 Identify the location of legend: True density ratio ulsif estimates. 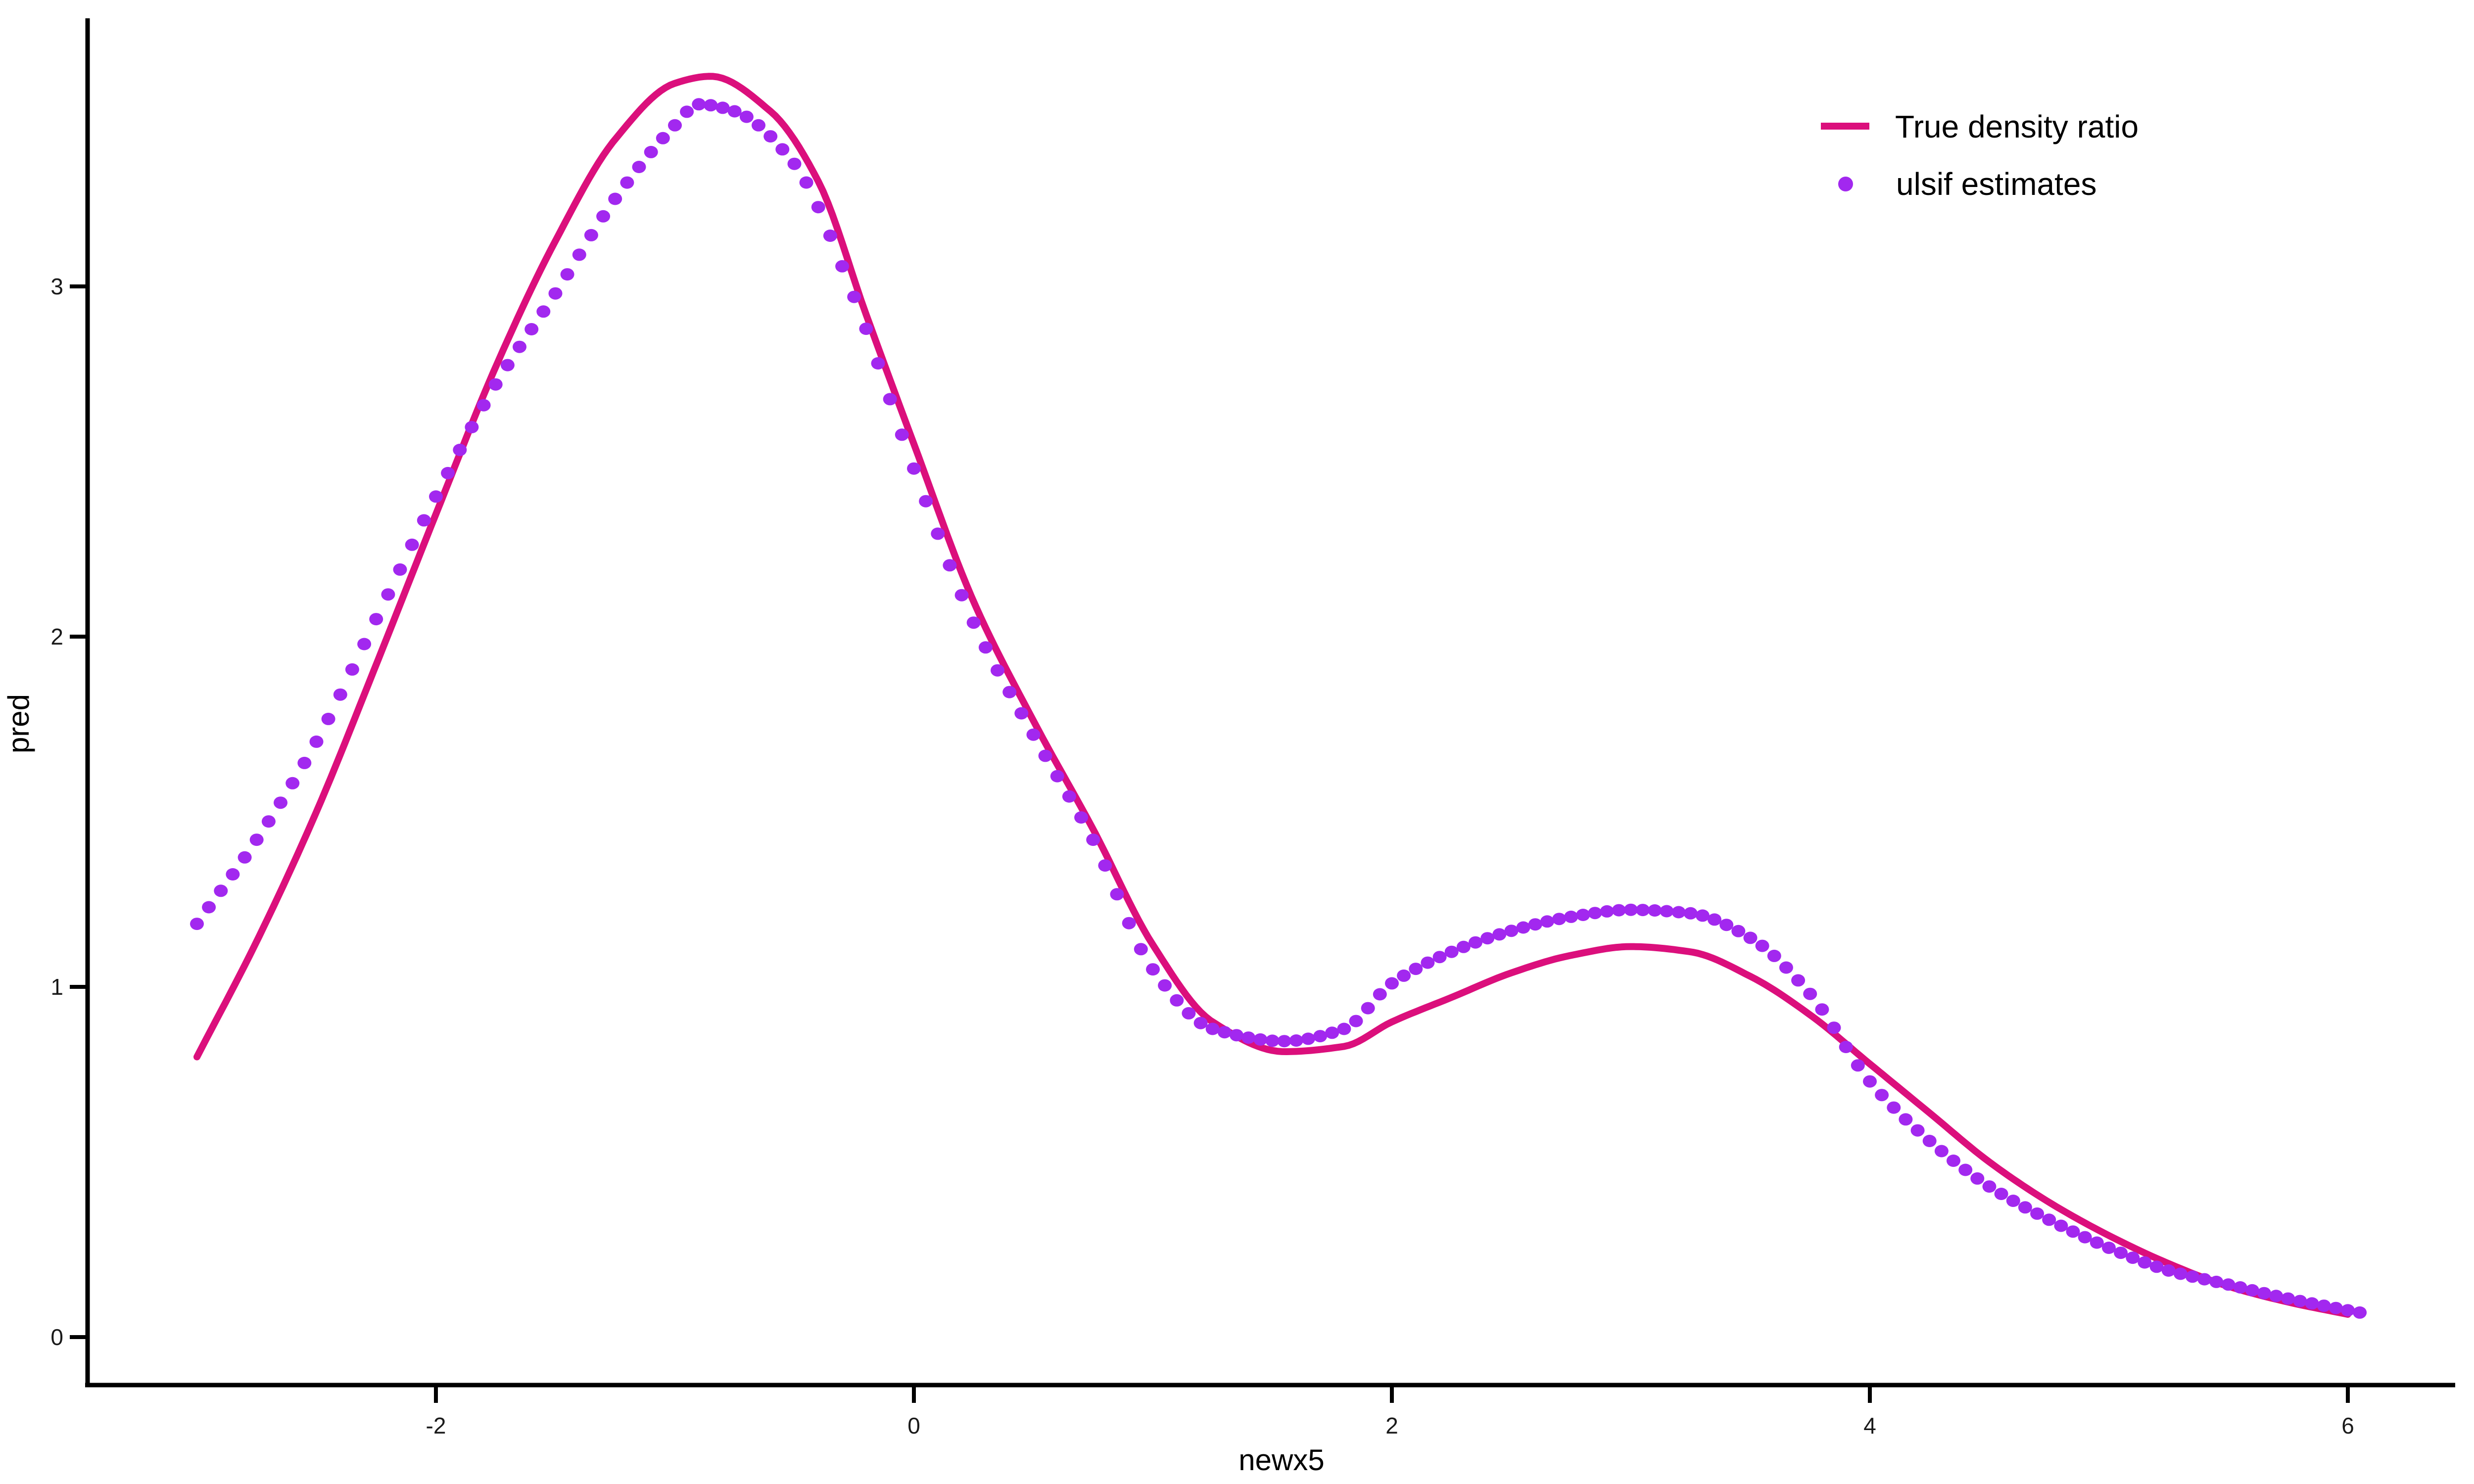
(1980, 155).